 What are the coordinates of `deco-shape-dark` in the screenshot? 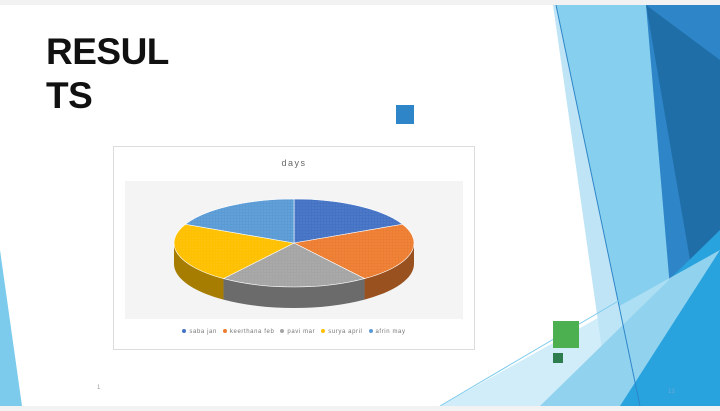 It's located at (683, 147).